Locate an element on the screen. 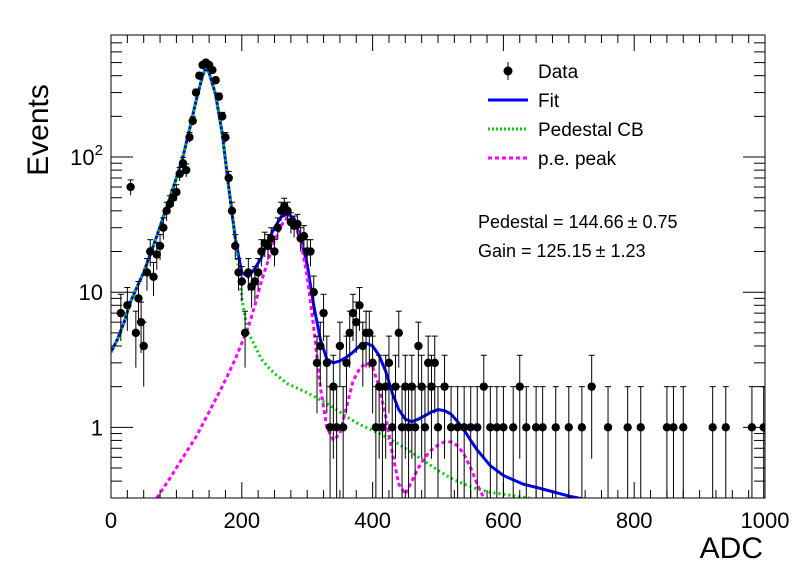 This screenshot has height=572, width=796. x-tick-label: 400 is located at coordinates (372, 520).